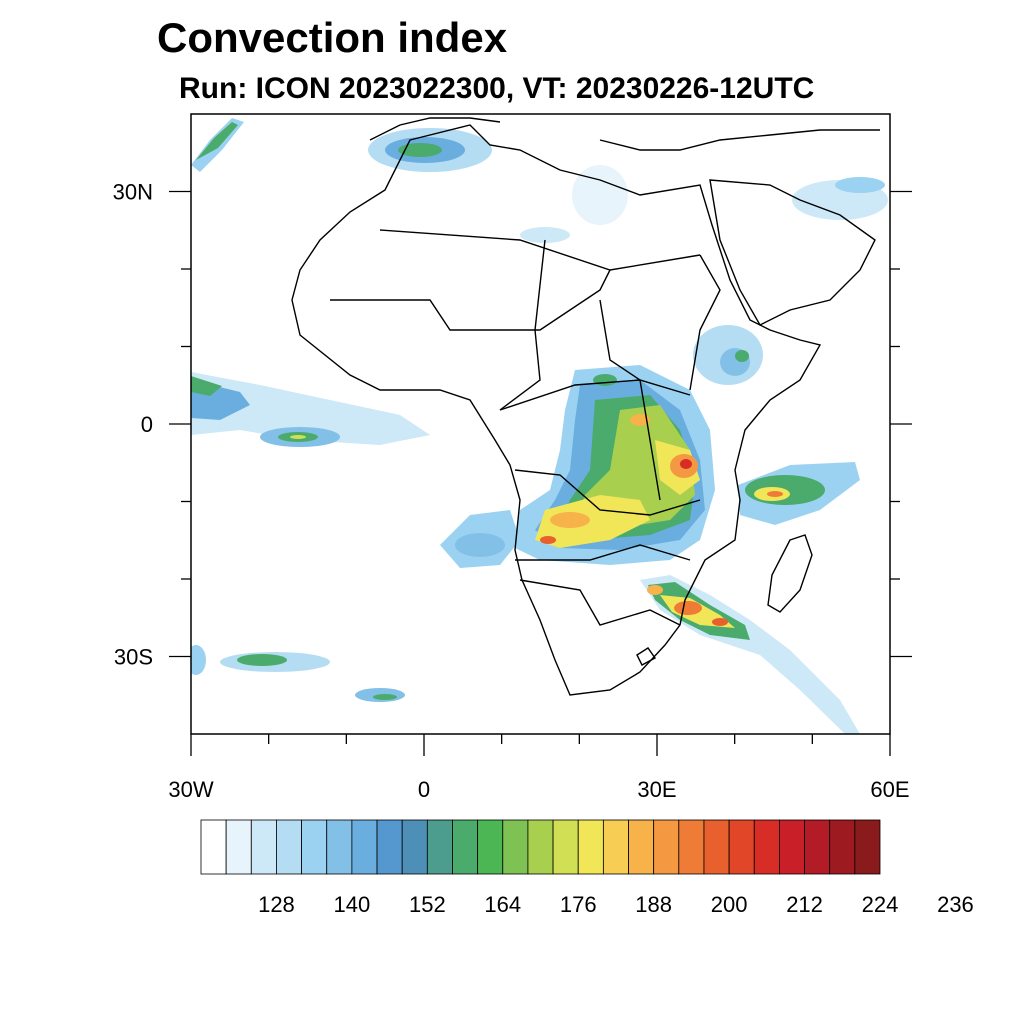 This screenshot has width=1024, height=1024. I want to click on colorbar: 128 140 152 164 176 188 200 212 224 236, so click(587, 868).